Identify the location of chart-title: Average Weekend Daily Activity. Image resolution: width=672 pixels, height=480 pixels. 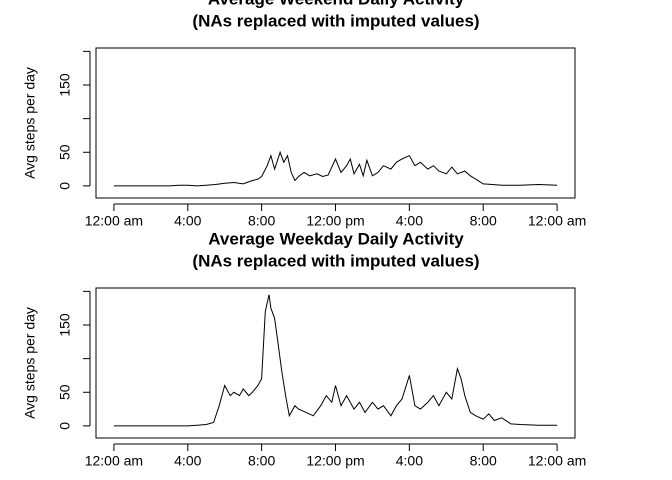
(336, 4).